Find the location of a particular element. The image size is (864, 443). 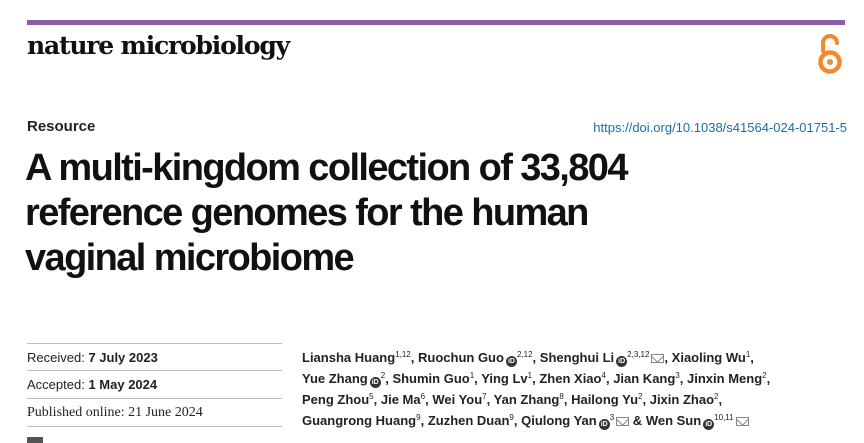

author-name: Hailong Yu2, is located at coordinates (608, 399).